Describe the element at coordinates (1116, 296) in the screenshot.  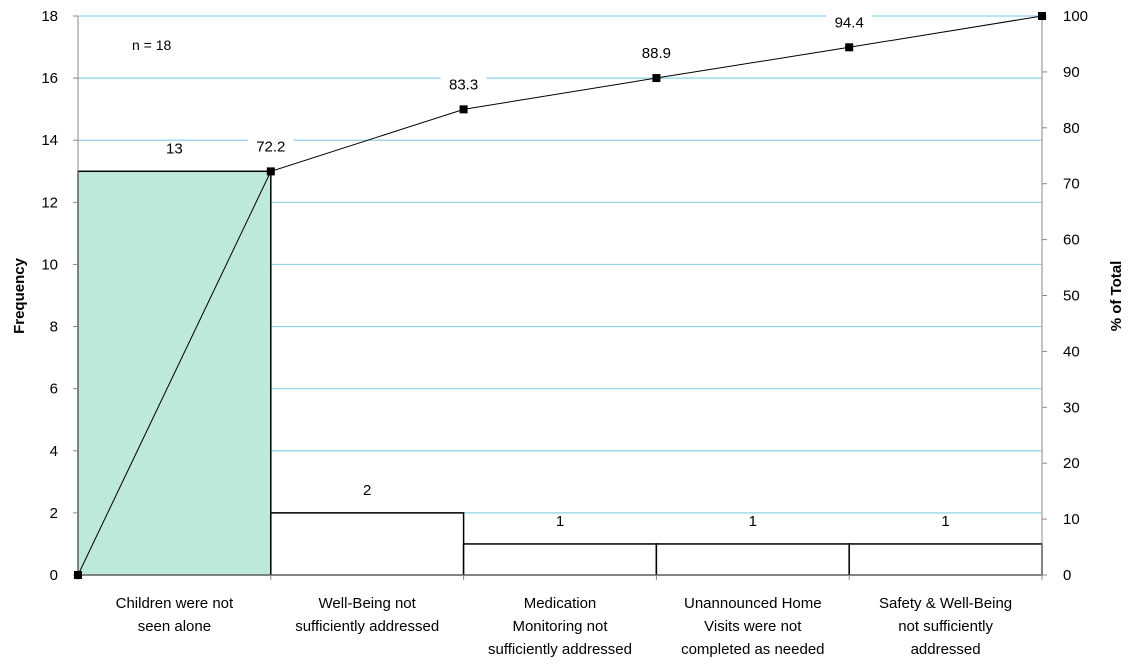
I see `y-axis-right-title: % of Total` at that location.